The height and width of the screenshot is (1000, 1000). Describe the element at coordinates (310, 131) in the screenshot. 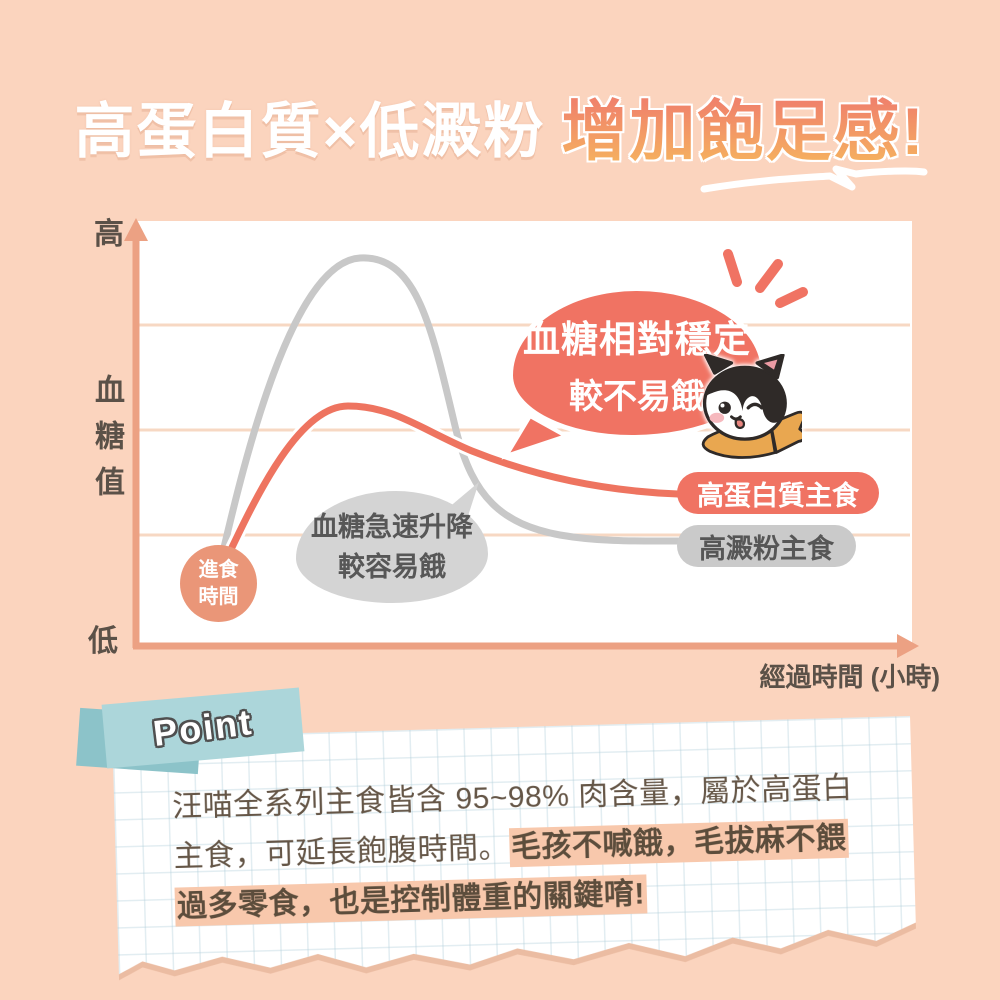

I see `title-main-text: 高蛋白質×低澱粉` at that location.